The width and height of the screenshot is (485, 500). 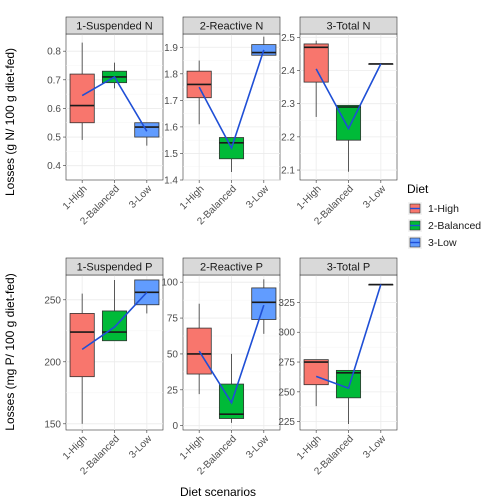 I want to click on y-tick-label: 25, so click(x=173, y=390).